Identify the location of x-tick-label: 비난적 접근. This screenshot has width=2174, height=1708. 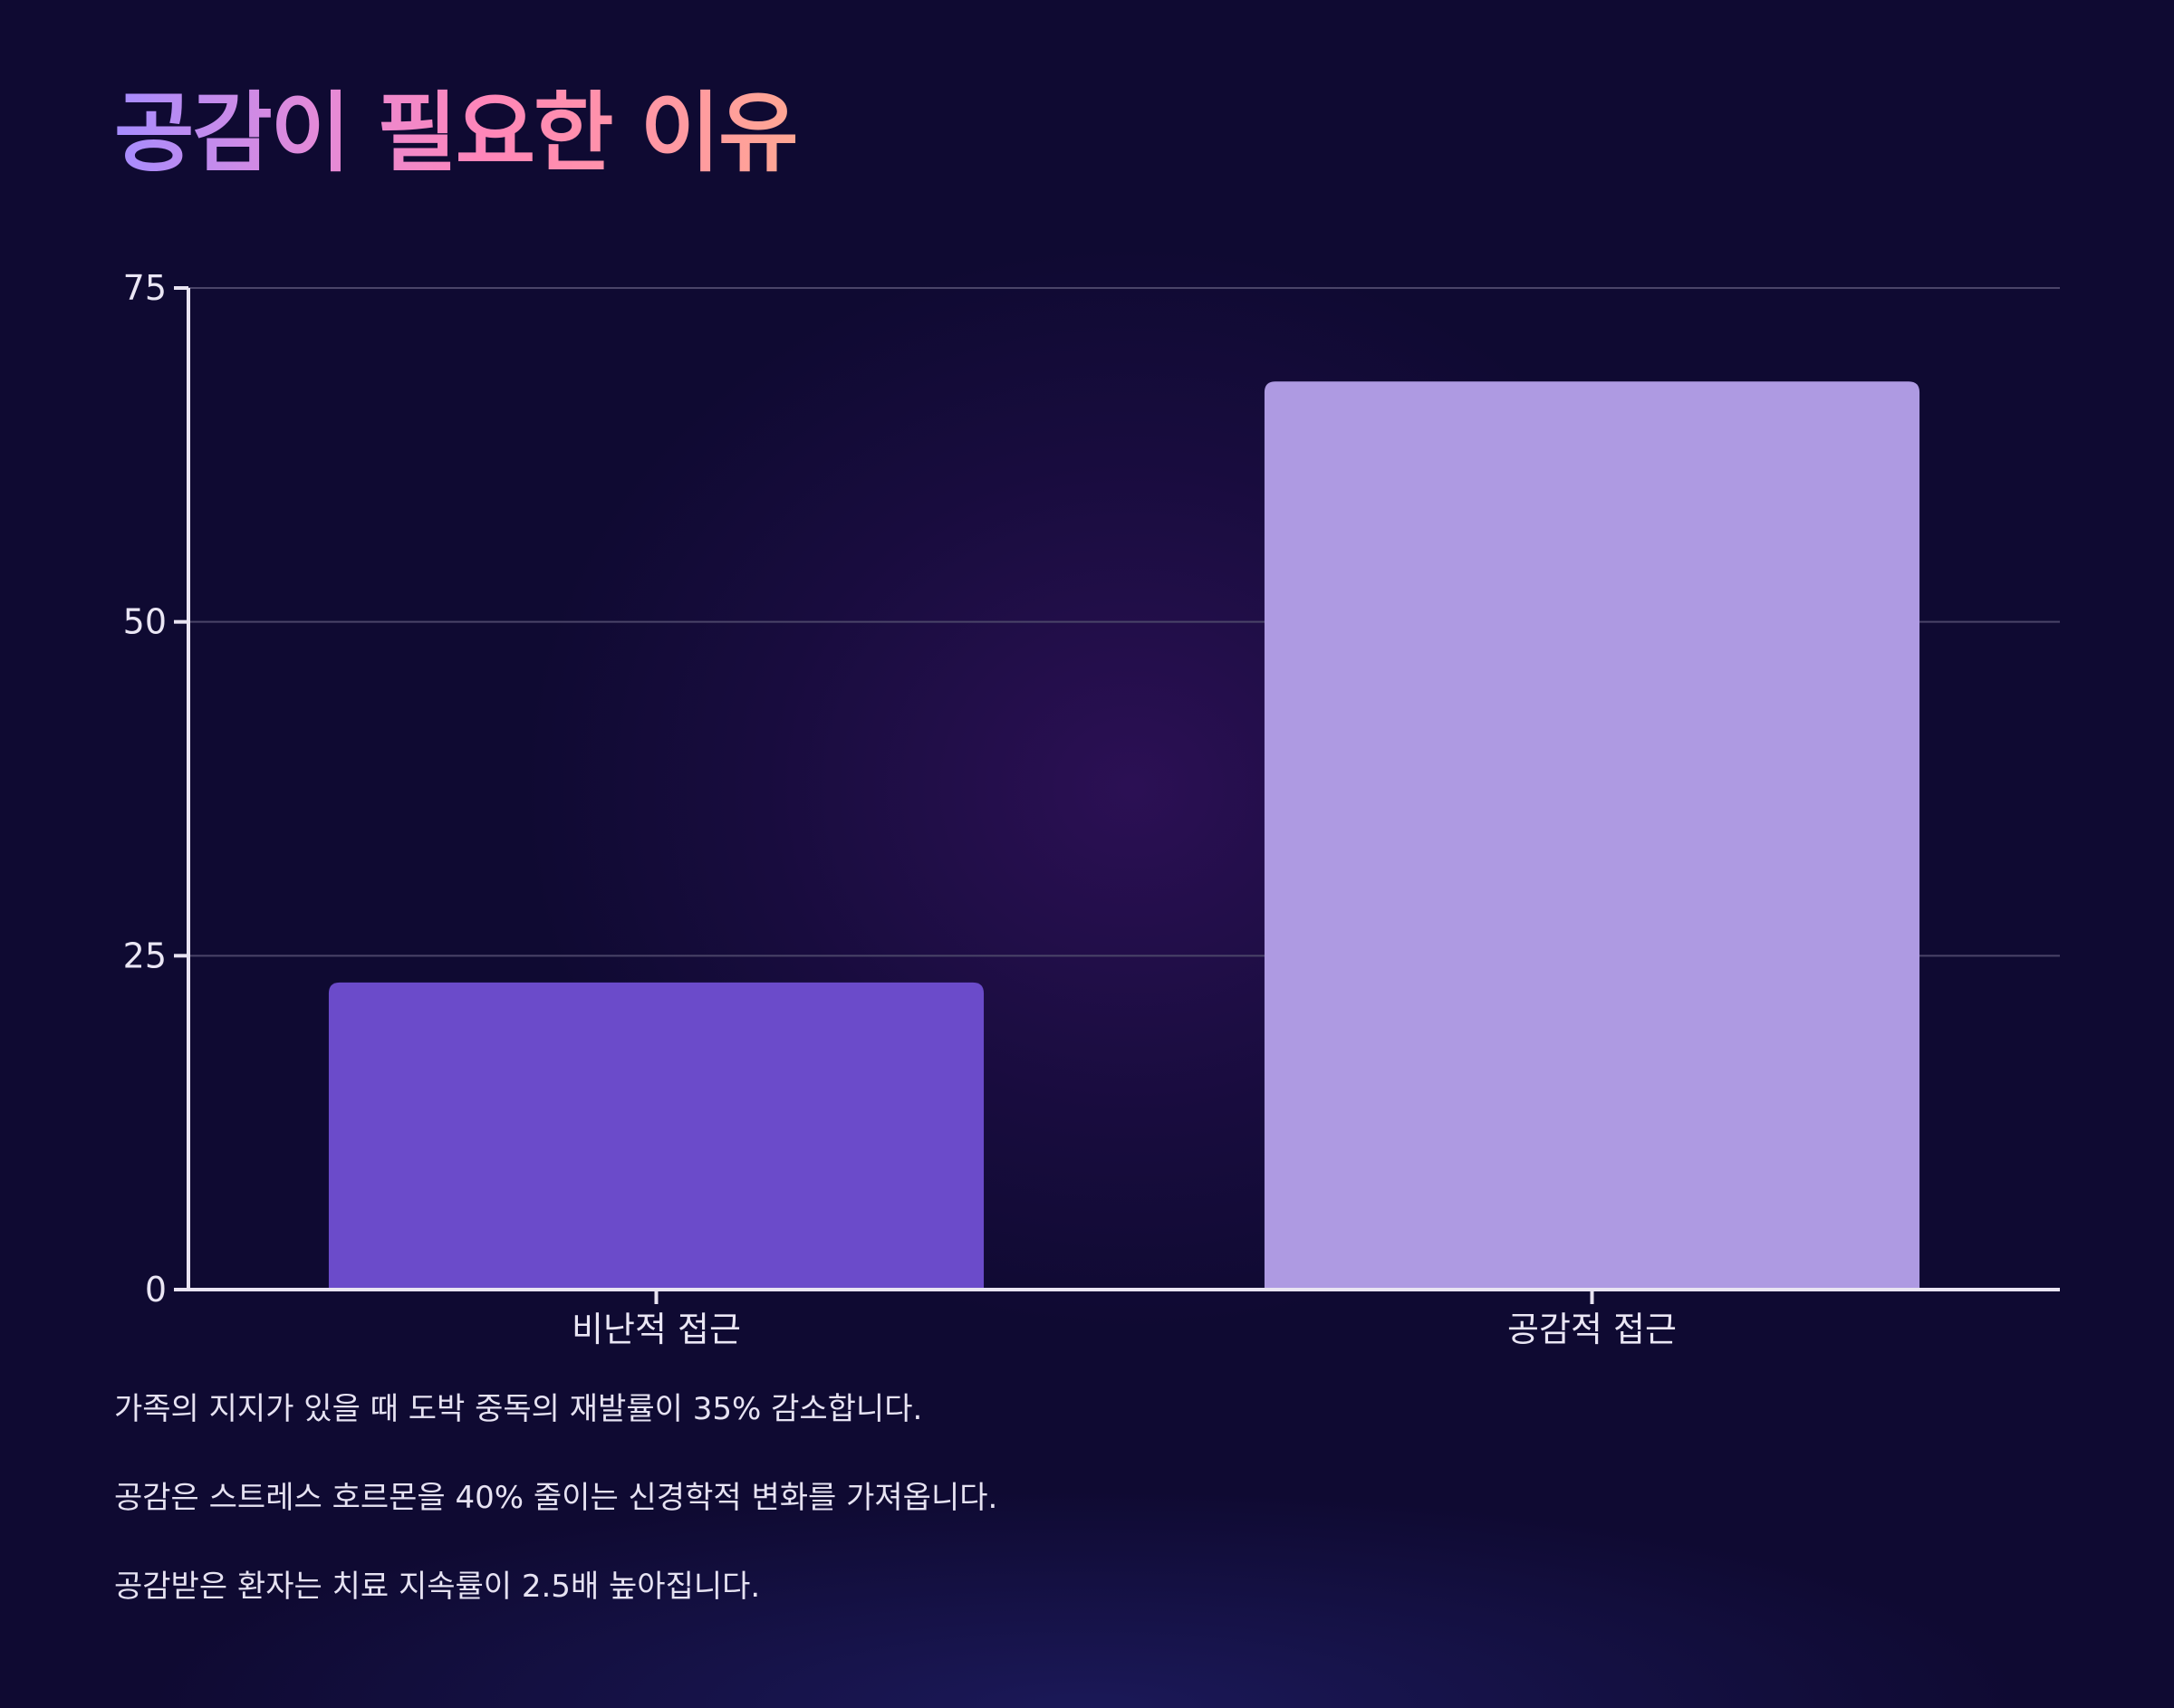
(656, 1329).